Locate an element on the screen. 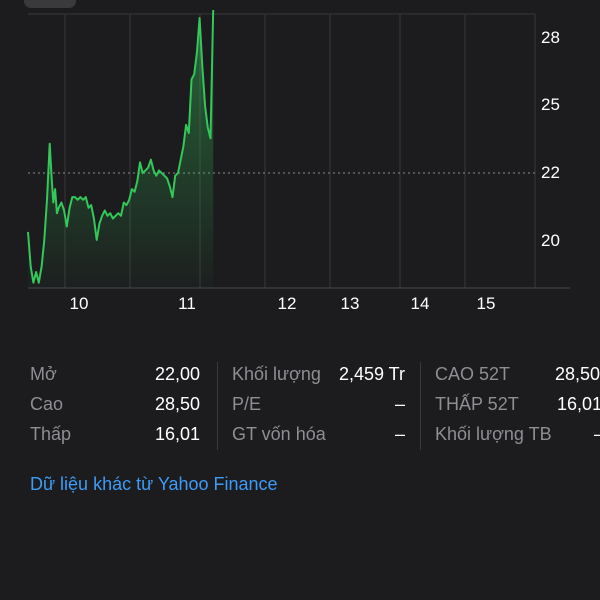  chart-series is located at coordinates (121, 148).